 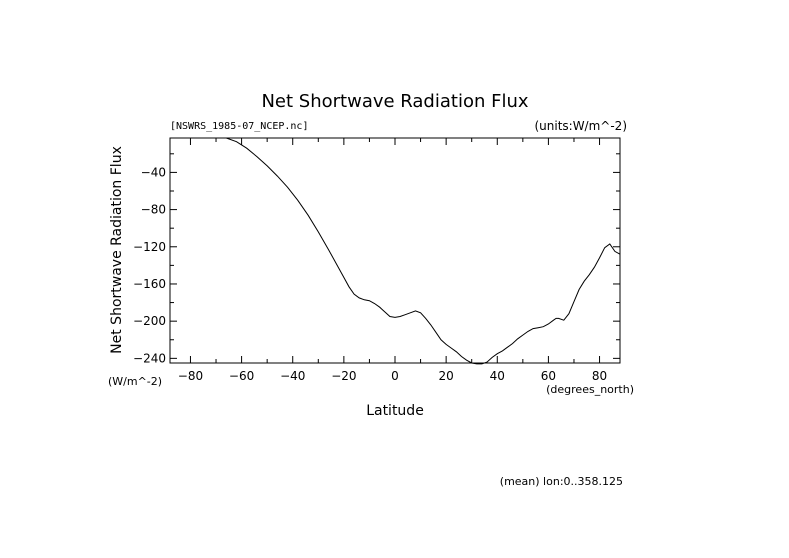 I want to click on x-tick-label: −40, so click(x=292, y=376).